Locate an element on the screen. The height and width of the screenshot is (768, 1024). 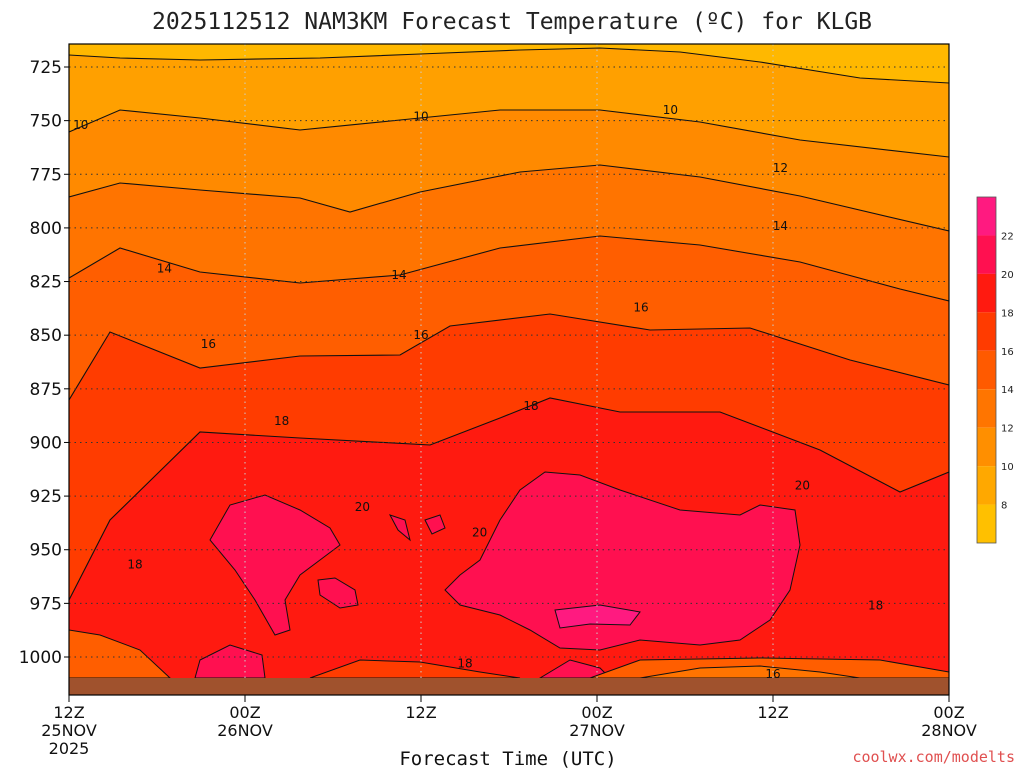
y-tick-label: 1000 is located at coordinates (40, 658).